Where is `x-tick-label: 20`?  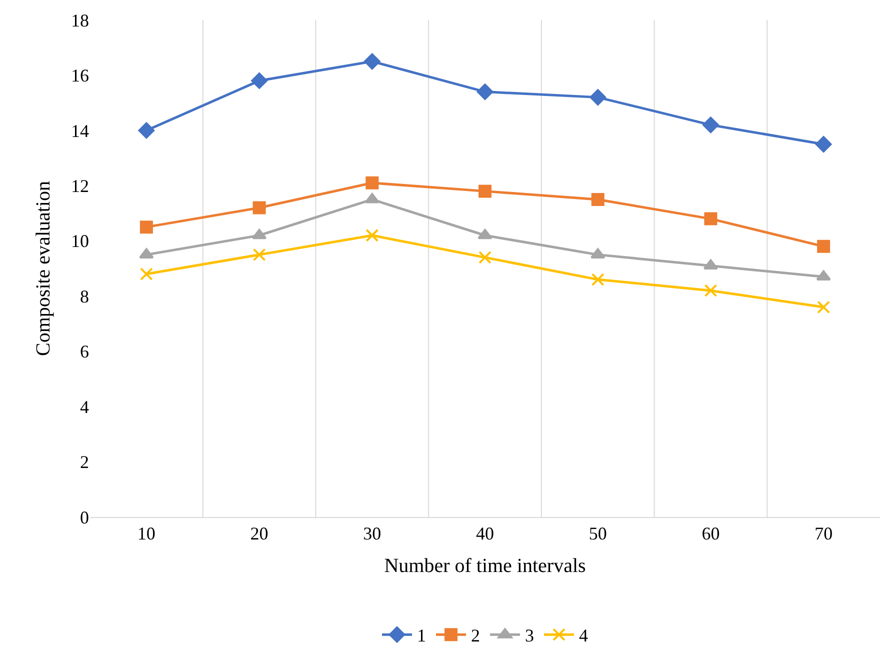 x-tick-label: 20 is located at coordinates (259, 534).